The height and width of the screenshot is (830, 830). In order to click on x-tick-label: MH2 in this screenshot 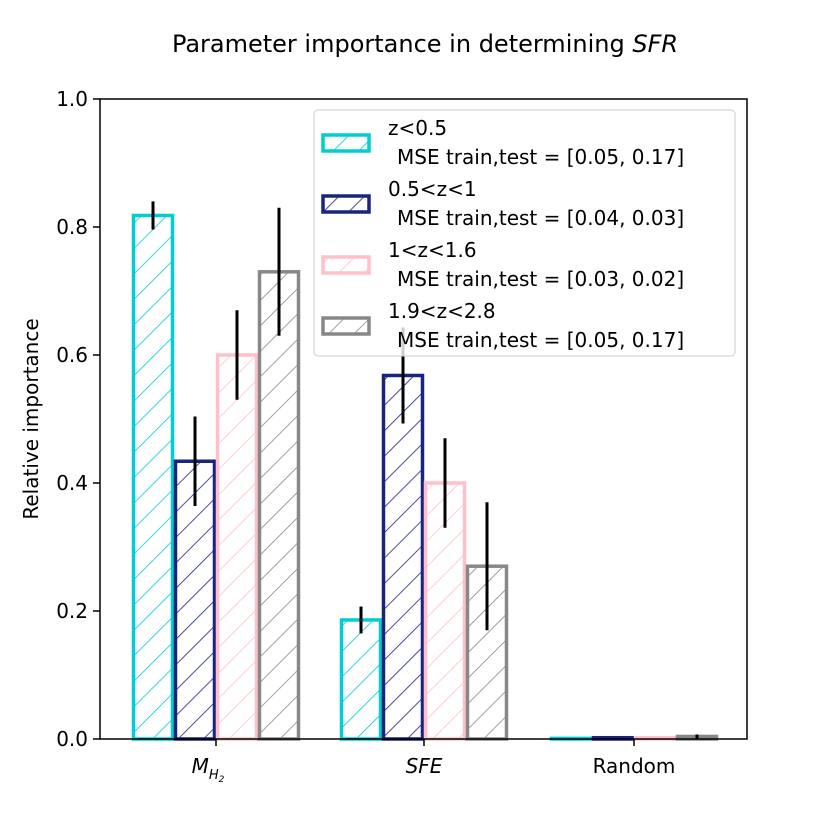, I will do `click(208, 769)`.